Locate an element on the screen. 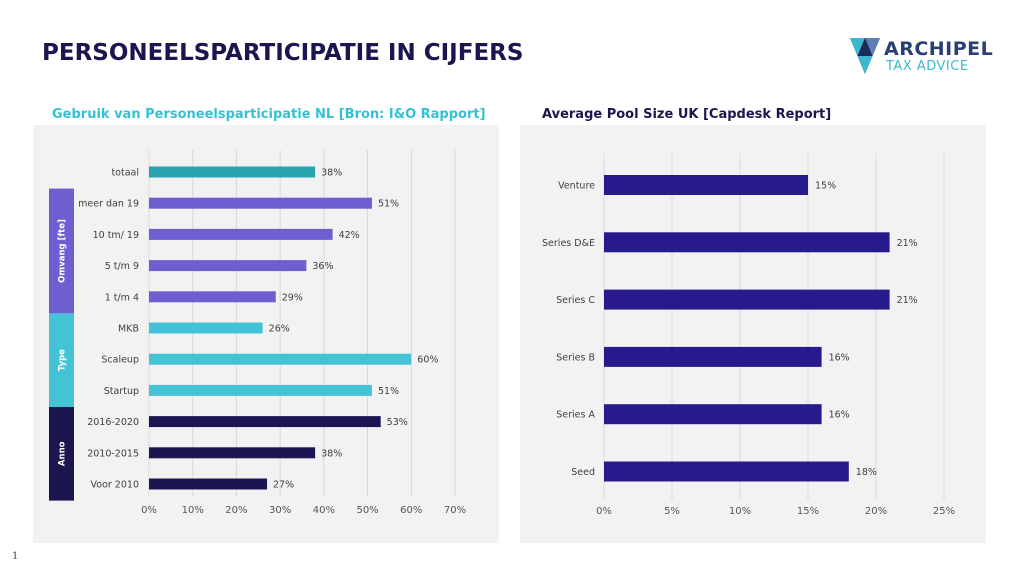 The image size is (1024, 576). category-label: 1 t/m 4 is located at coordinates (122, 297).